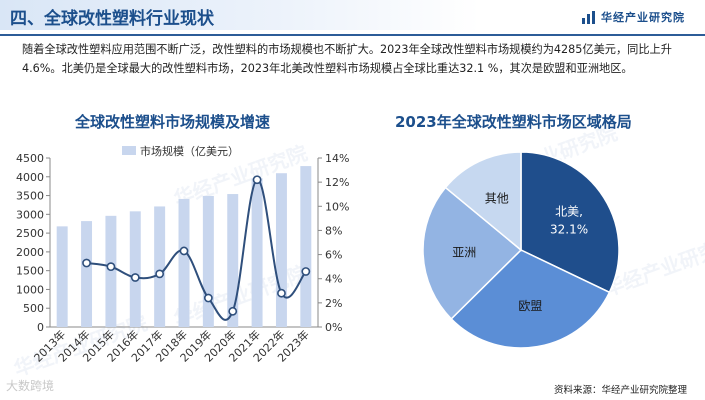 The width and height of the screenshot is (705, 400). What do you see at coordinates (196, 249) in the screenshot?
I see `growth-line` at bounding box center [196, 249].